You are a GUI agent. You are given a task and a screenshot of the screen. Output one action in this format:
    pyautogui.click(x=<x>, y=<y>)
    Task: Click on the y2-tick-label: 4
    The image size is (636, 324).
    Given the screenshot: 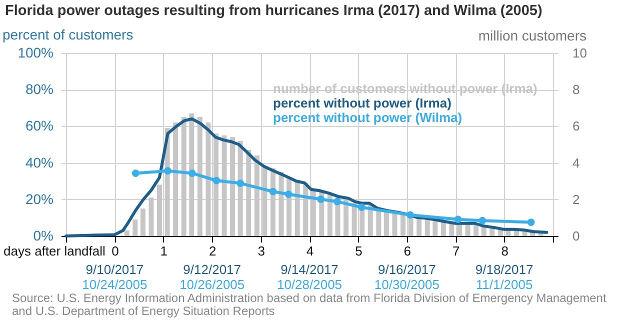 What is the action you would take?
    pyautogui.click(x=576, y=162)
    